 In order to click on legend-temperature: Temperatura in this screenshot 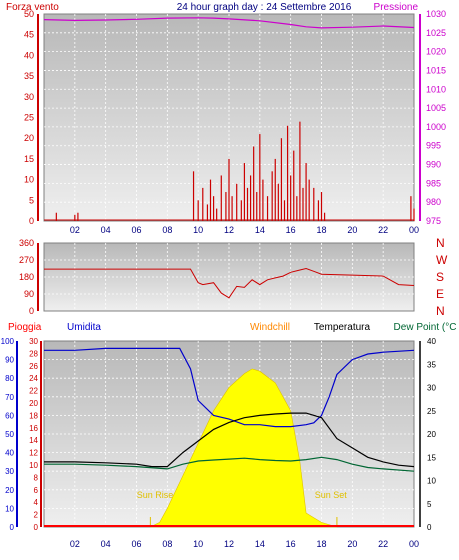, I will do `click(342, 327)`.